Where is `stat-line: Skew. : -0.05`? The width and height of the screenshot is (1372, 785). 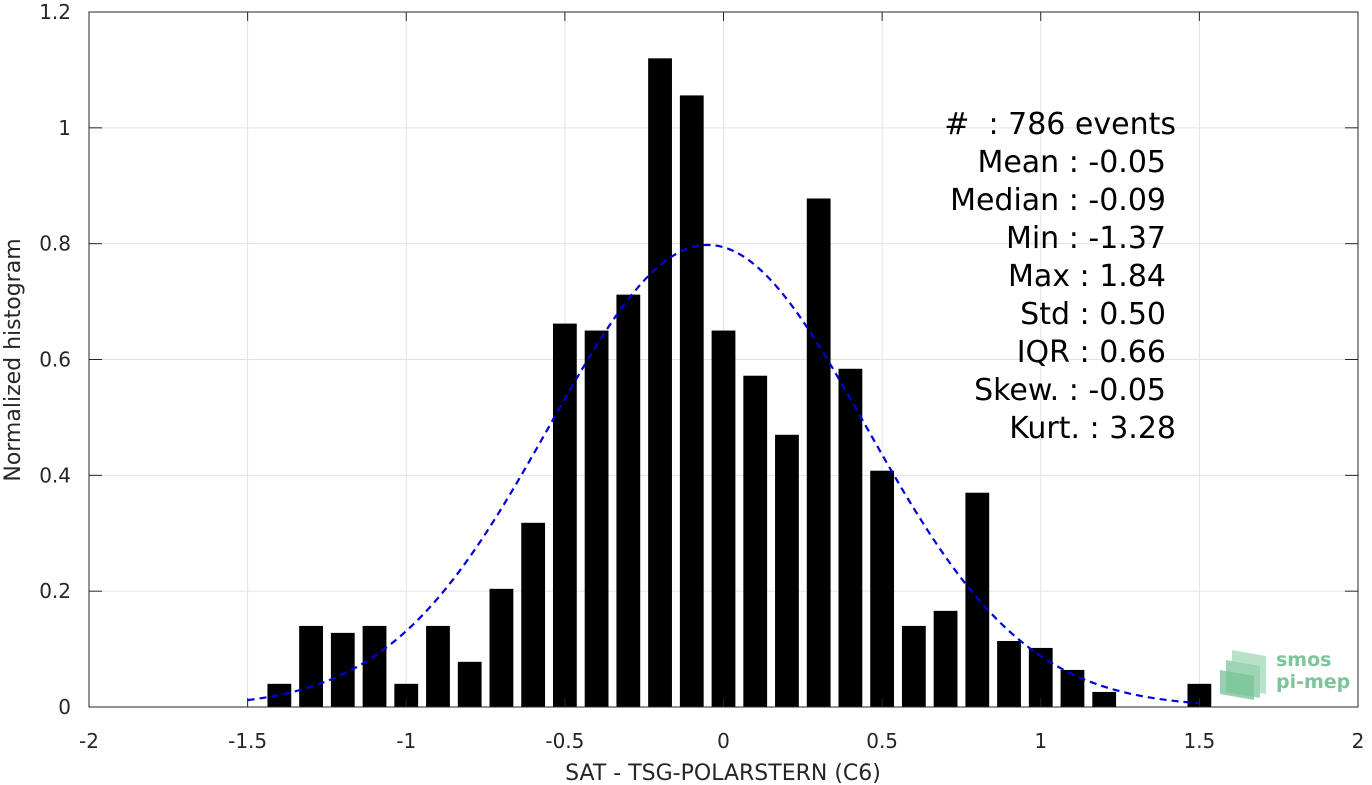 stat-line: Skew. : -0.05 is located at coordinates (1070, 390).